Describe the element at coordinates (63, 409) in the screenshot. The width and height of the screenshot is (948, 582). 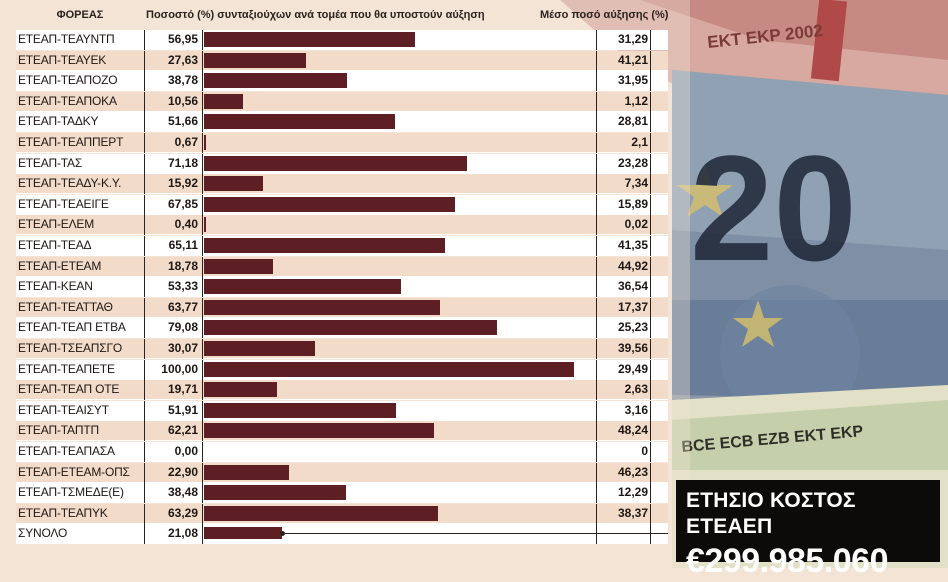
I see `agency-name: ΕΤΕΑΠ-ΤΕΑΙΣΥΤ` at that location.